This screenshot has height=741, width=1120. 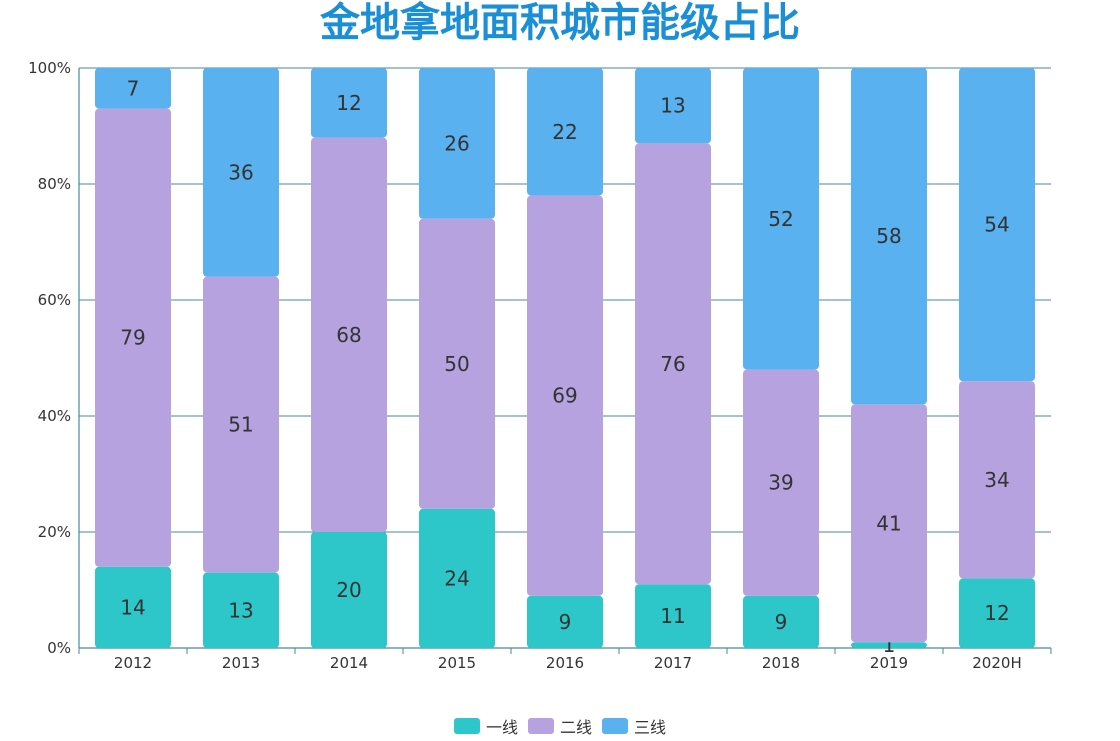 I want to click on bar-三线-2017, so click(x=673, y=106).